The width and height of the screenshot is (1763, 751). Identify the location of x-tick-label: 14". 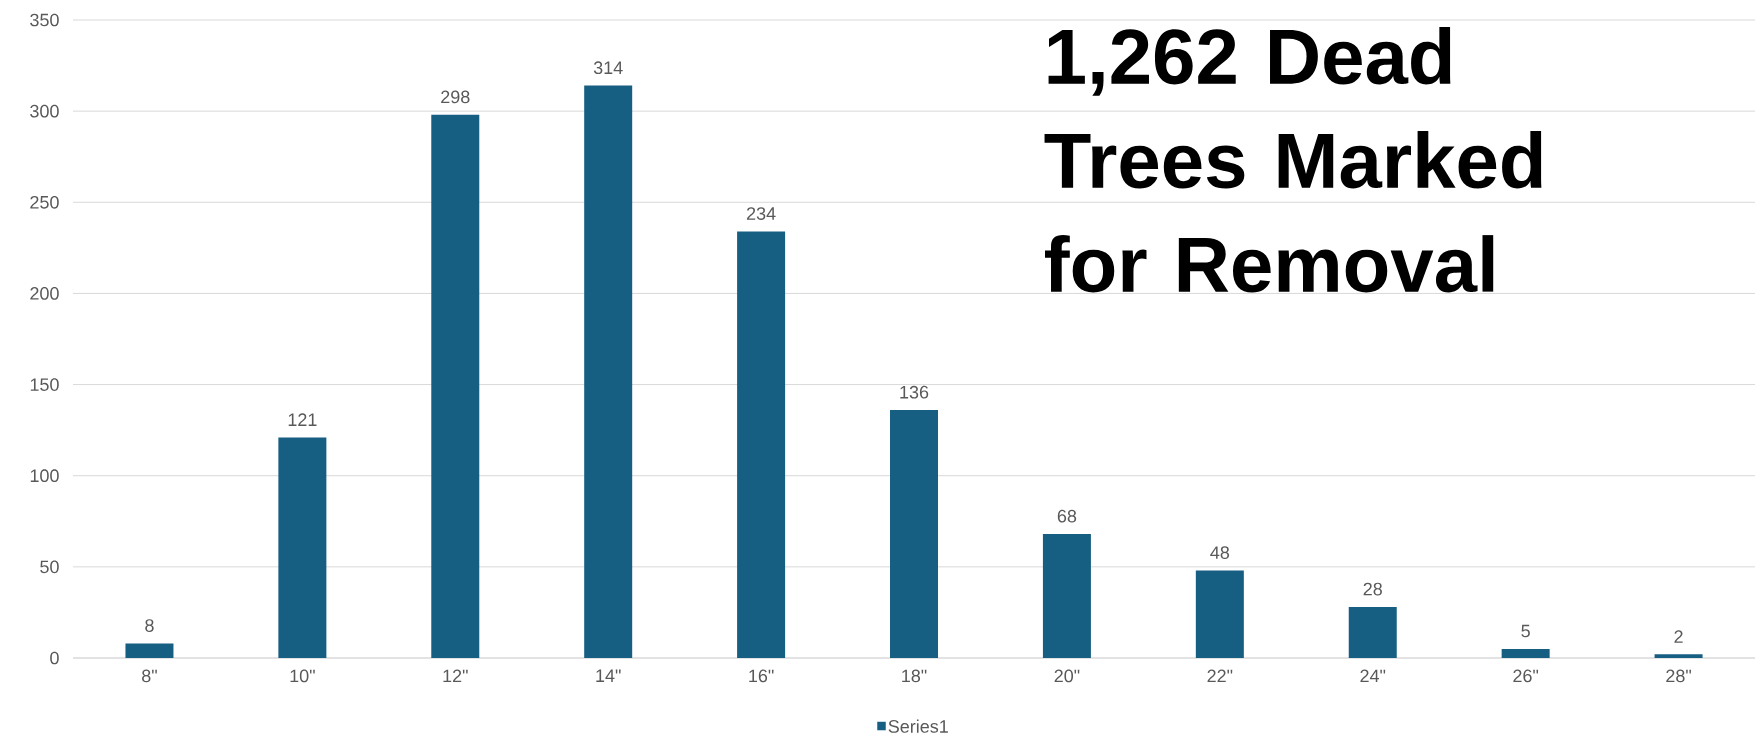
(608, 675).